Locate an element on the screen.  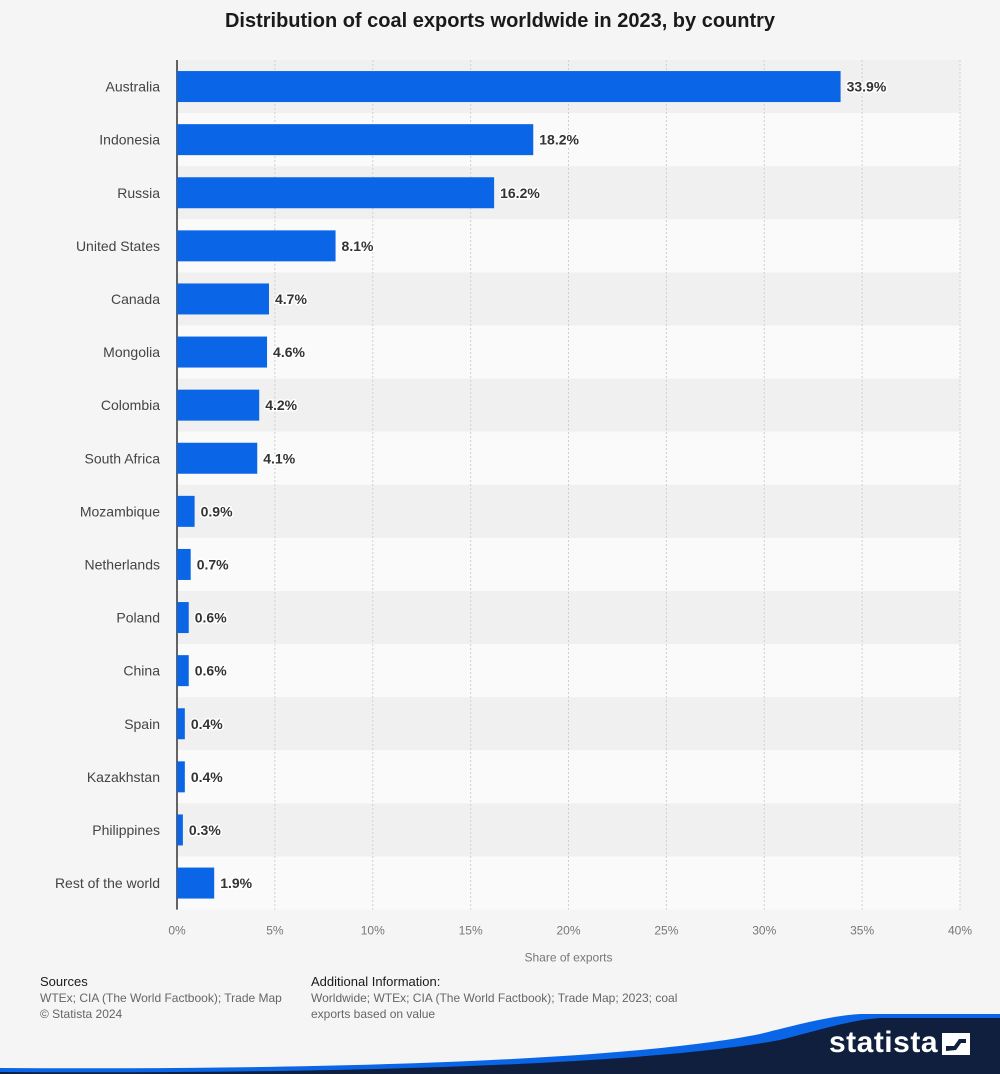
category-label: Mongolia is located at coordinates (131, 352).